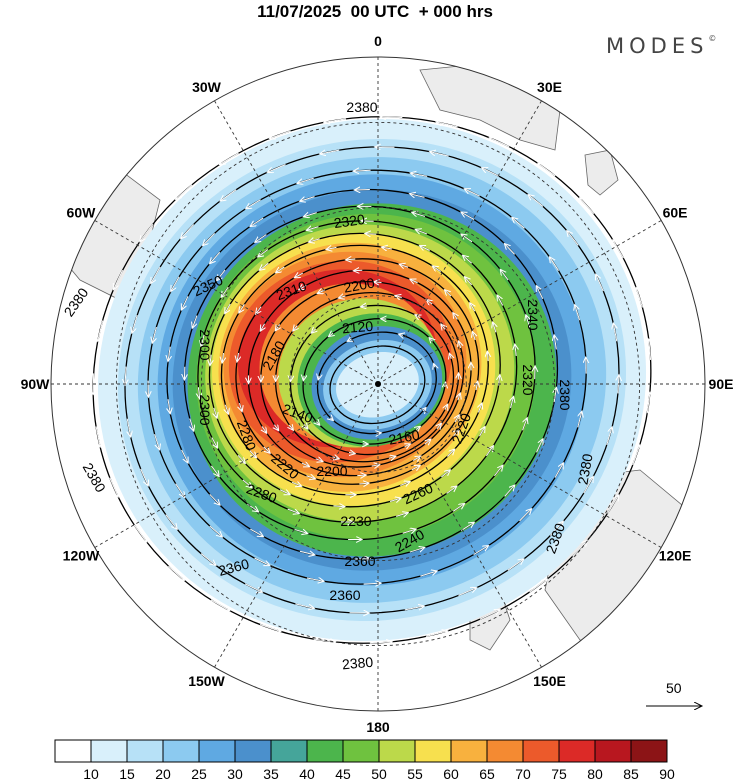 This screenshot has height=782, width=750. I want to click on meridian-label-90e: 90E, so click(721, 384).